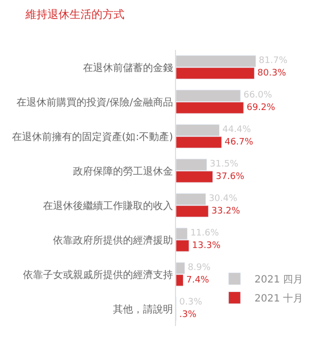  What do you see at coordinates (98, 274) in the screenshot?
I see `y-tick-label: 依靠子女或親戚所提供的經濟支持` at bounding box center [98, 274].